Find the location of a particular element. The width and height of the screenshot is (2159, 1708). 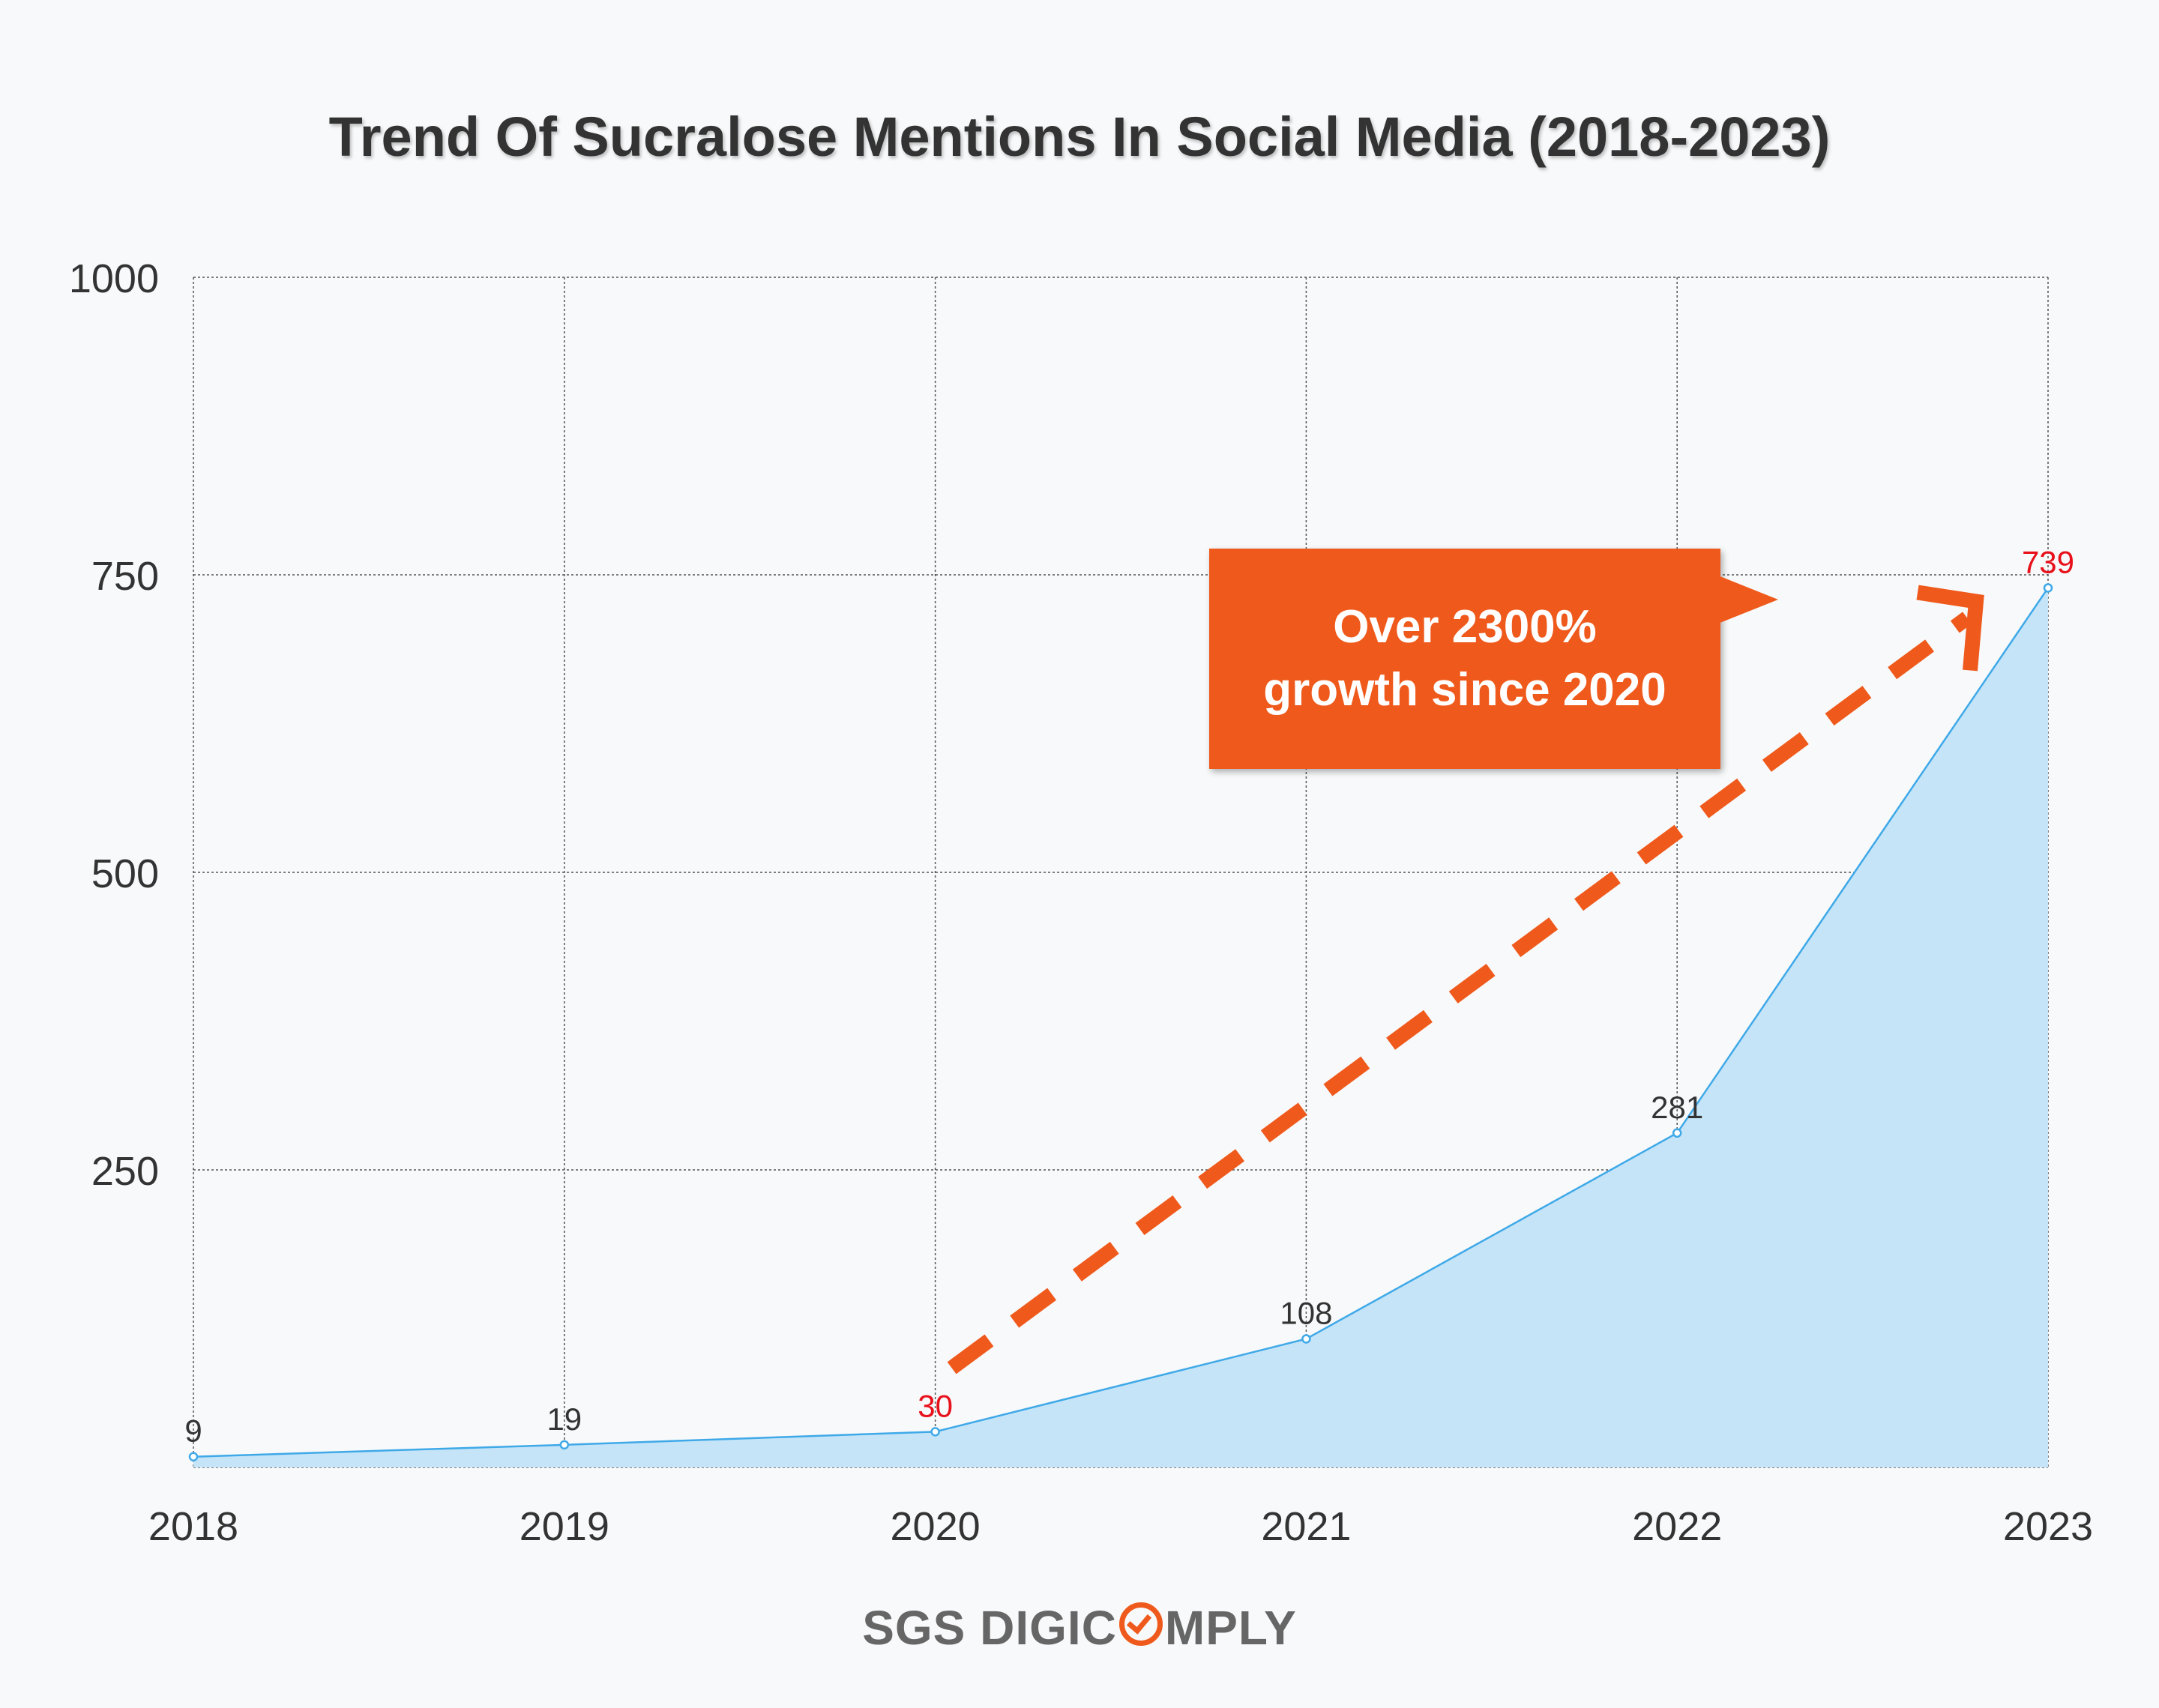

y-tick-label: 1000 is located at coordinates (114, 278).